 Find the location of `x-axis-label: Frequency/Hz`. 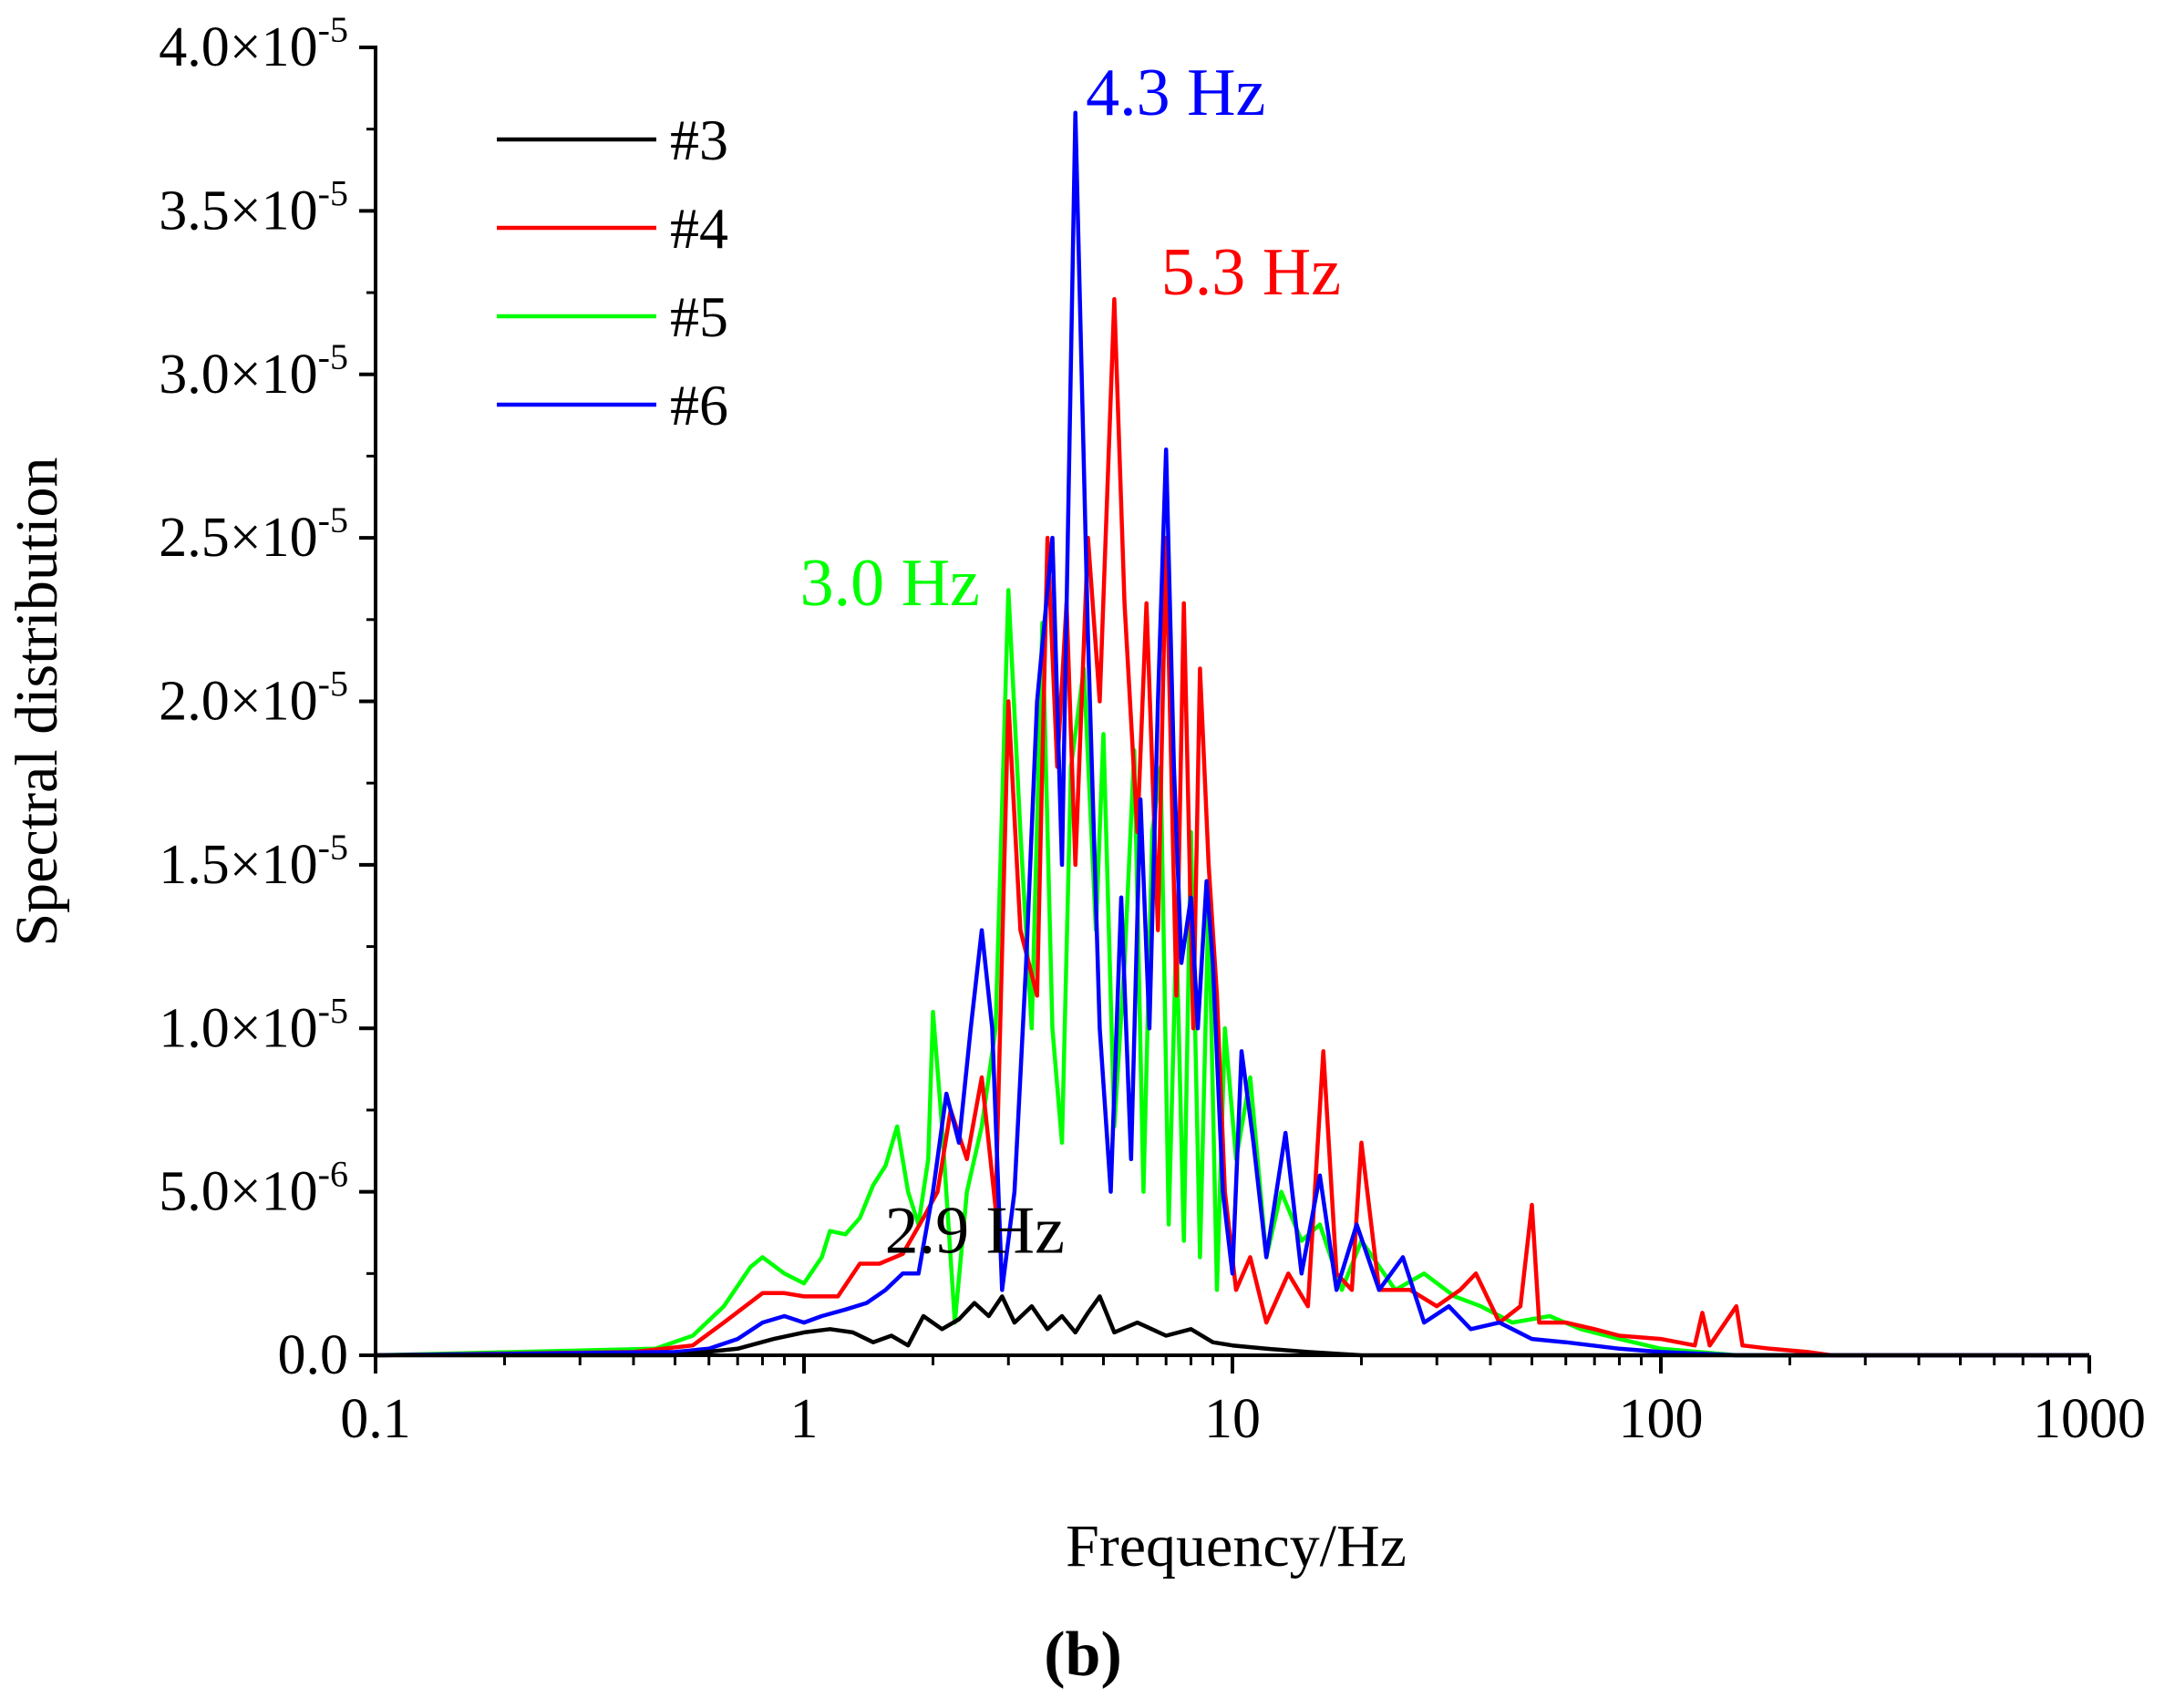

x-axis-label: Frequency/Hz is located at coordinates (1236, 1546).